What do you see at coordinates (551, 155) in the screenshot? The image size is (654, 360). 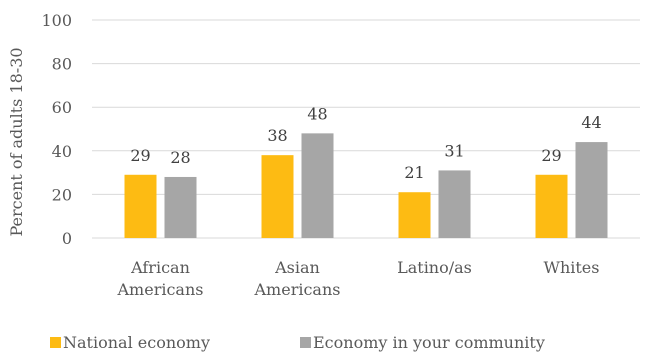 I see `data-label-0-3: 29` at bounding box center [551, 155].